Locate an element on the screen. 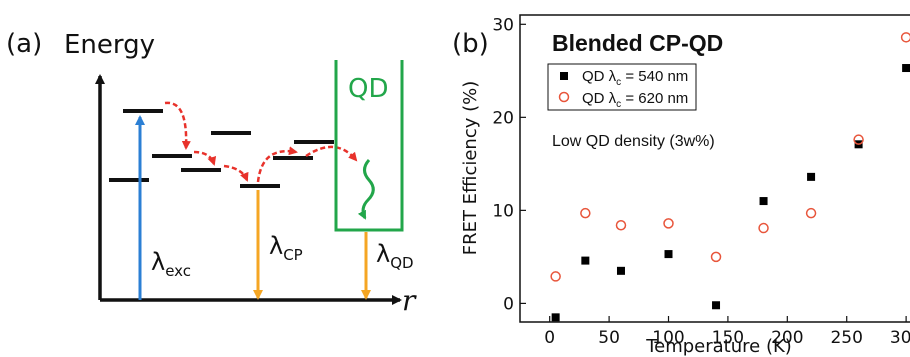 This screenshot has width=910, height=357. lambda-qd-label: λQD is located at coordinates (395, 256).